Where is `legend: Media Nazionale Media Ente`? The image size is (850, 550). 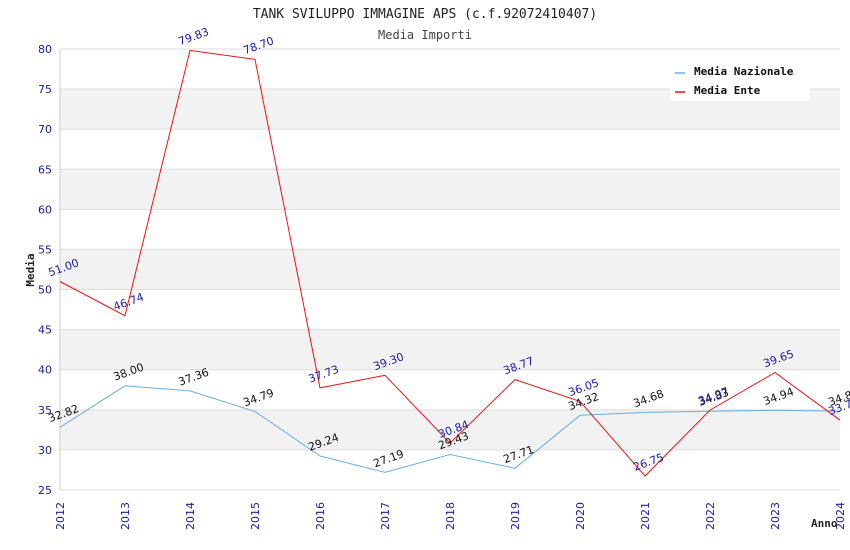 legend: Media Nazionale Media Ente is located at coordinates (740, 80).